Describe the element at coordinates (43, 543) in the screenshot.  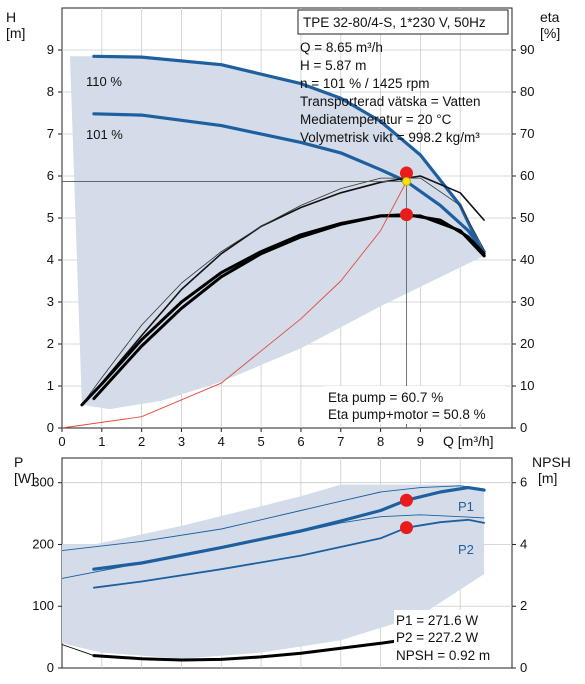
I see `left-tick-label: 200` at that location.